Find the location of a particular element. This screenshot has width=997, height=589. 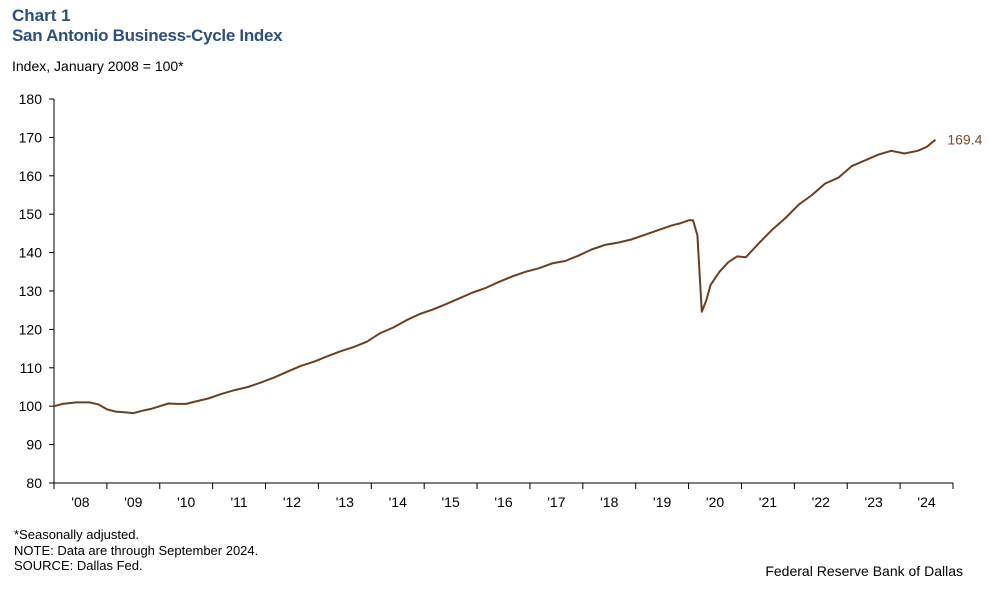

x-tick-label: '10 is located at coordinates (186, 502).